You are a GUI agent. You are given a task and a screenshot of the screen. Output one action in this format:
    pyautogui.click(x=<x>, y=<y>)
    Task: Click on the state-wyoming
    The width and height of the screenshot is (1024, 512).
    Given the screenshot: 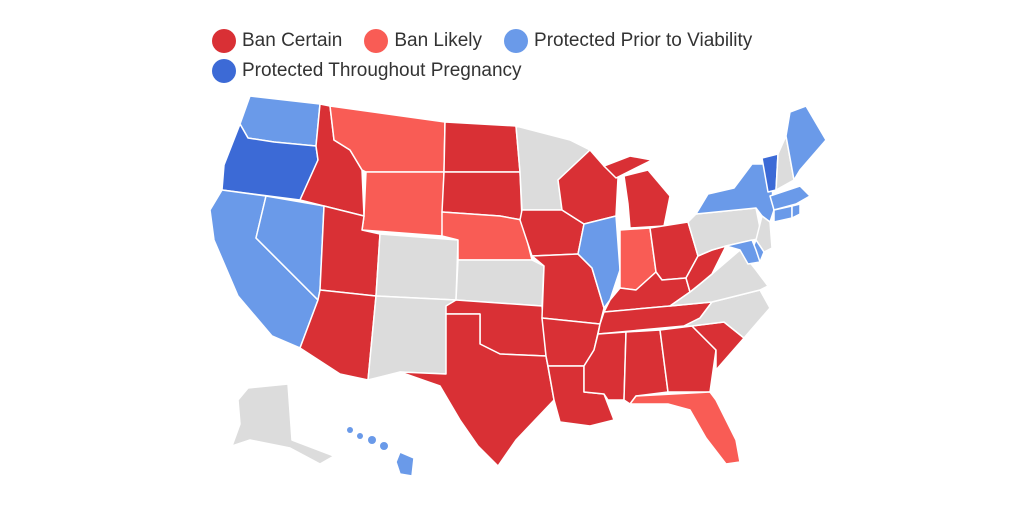 What is the action you would take?
    pyautogui.click(x=403, y=204)
    